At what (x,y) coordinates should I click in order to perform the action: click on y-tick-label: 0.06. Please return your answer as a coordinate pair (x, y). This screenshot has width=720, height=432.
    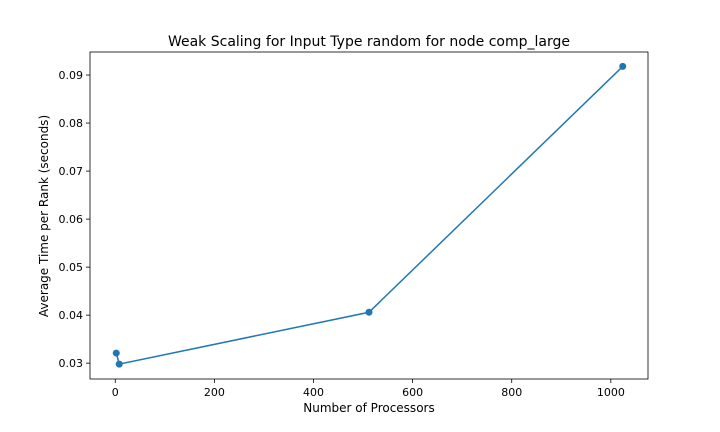
    Looking at the image, I should click on (71, 219).